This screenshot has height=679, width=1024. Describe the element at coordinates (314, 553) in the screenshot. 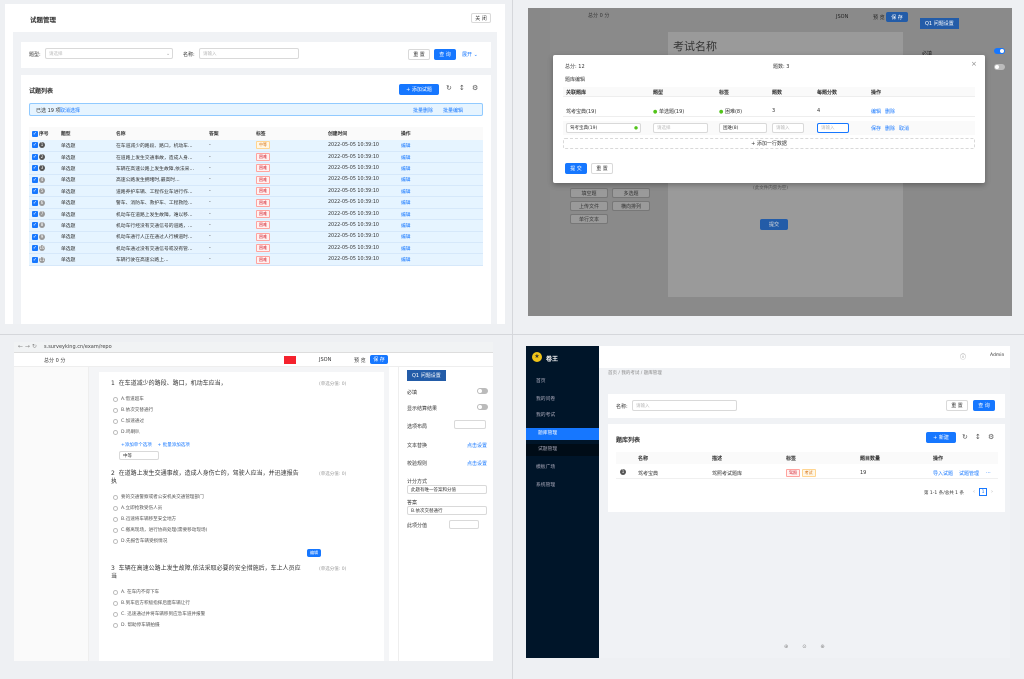

I see `edit-button: 编辑` at that location.